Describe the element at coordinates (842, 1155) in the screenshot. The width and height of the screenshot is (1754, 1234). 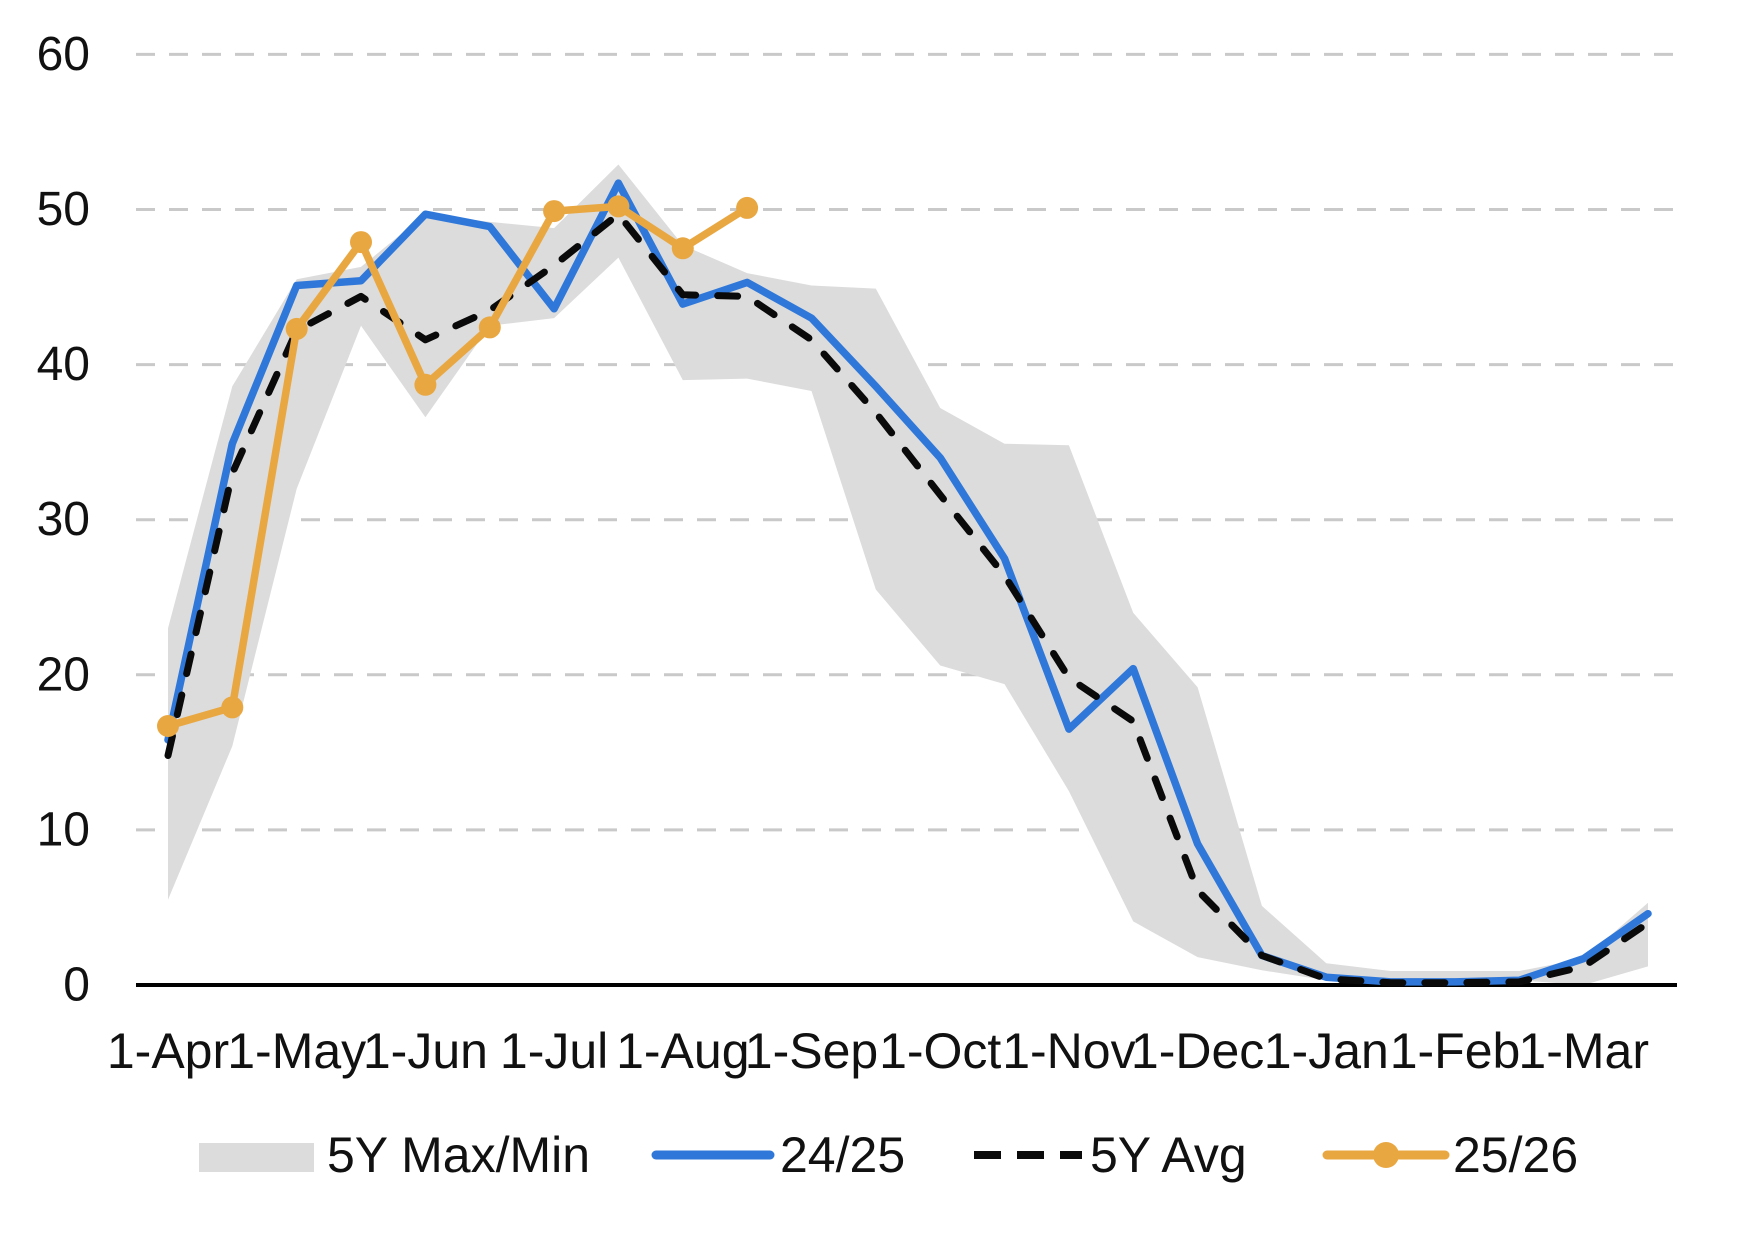
I see `svg-text: 24/25` at that location.